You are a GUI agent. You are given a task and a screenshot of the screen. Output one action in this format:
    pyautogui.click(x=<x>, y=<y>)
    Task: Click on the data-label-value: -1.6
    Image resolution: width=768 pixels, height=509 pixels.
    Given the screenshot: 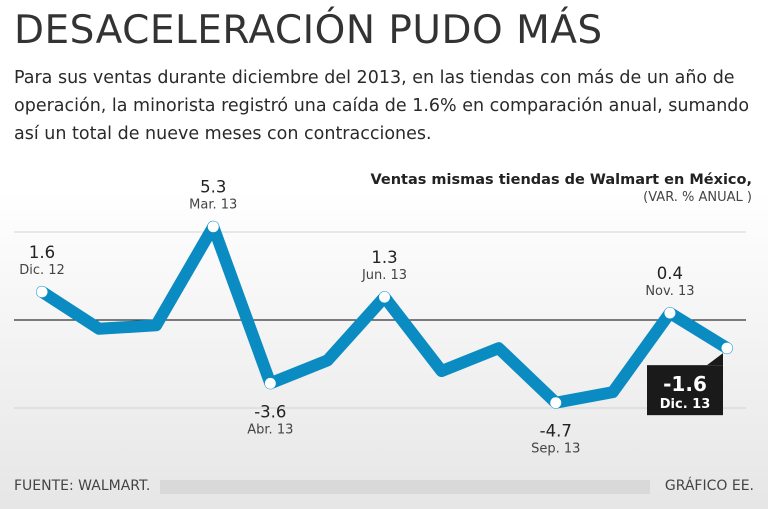 What is the action you would take?
    pyautogui.click(x=685, y=384)
    